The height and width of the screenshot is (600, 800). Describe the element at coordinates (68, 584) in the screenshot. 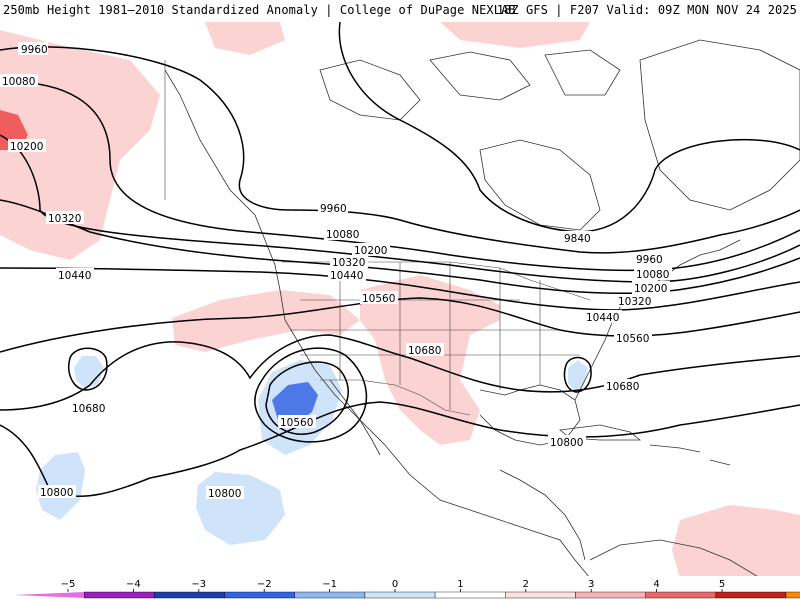

I see `colorbar-tick-label: −5` at that location.